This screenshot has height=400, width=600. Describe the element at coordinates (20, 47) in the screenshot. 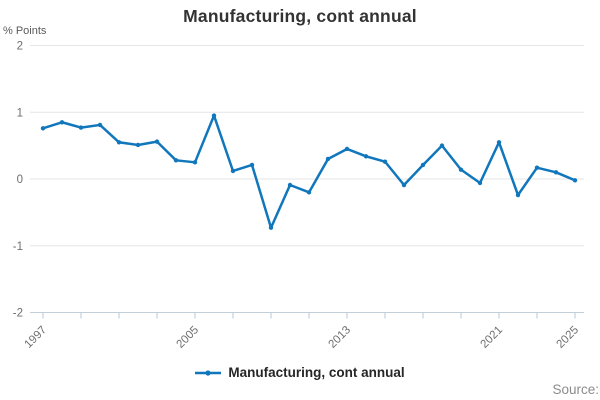

I see `y-axis-tick-label: 2` at that location.